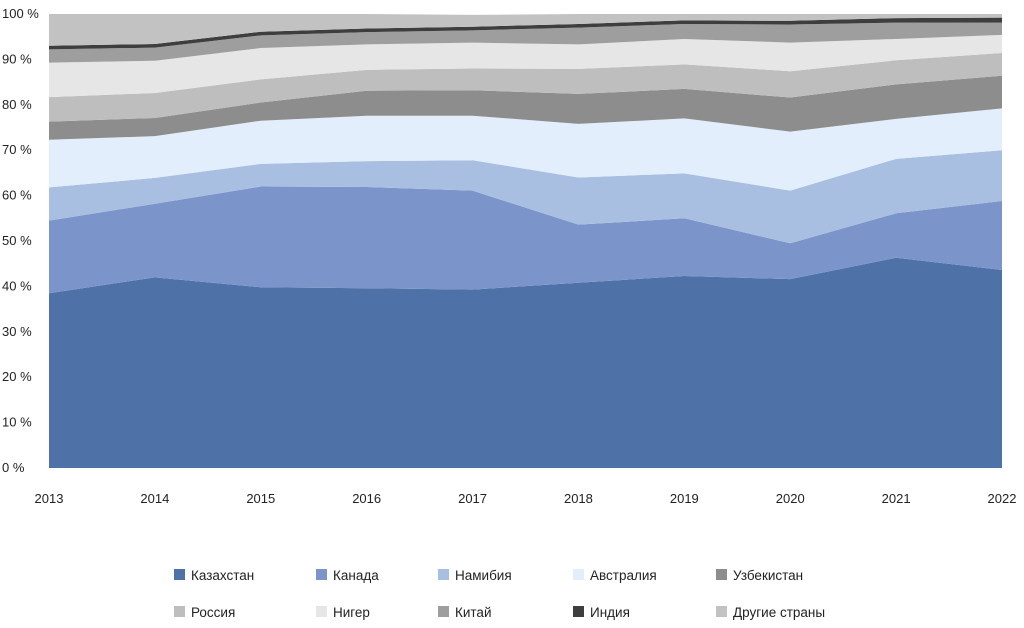 The width and height of the screenshot is (1024, 628). Describe the element at coordinates (222, 575) in the screenshot. I see `legend-label: Казахстан` at that location.